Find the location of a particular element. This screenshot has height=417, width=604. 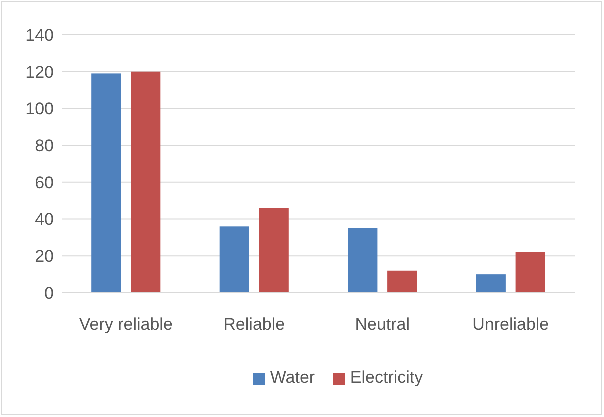

y-tick-label: 60 is located at coordinates (44, 182).